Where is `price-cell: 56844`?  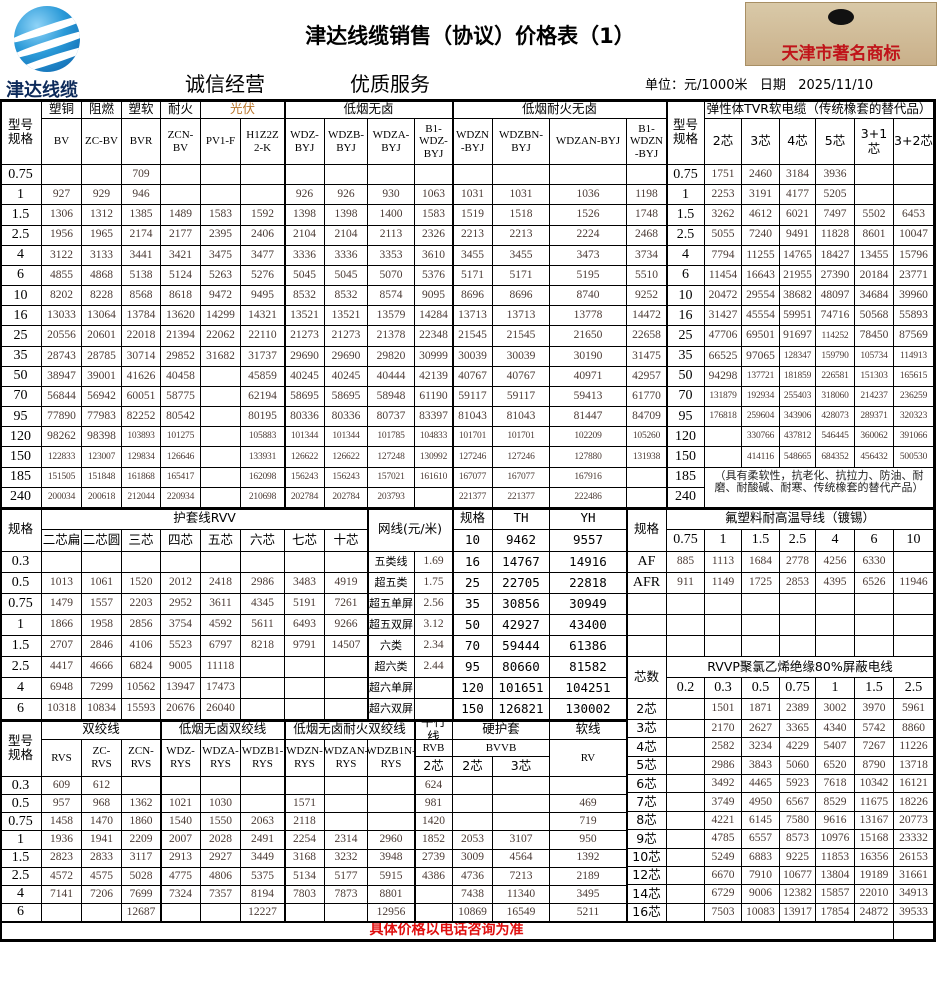 price-cell: 56844 is located at coordinates (62, 397).